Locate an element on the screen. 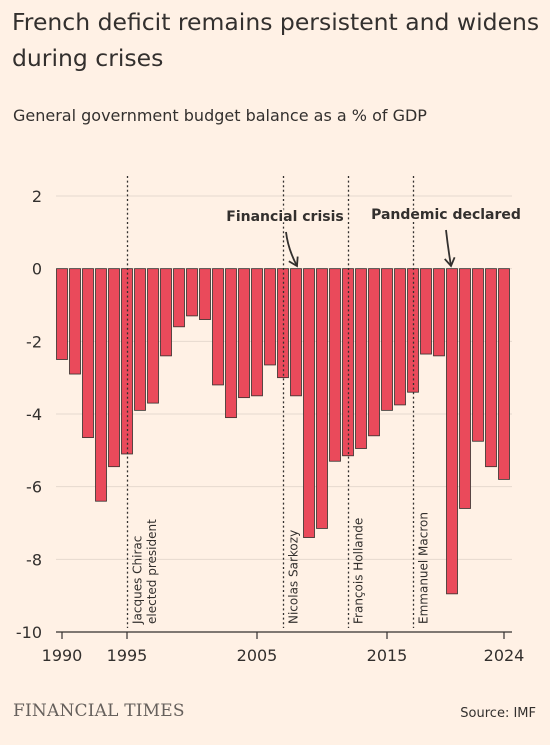 The image size is (550, 745). event-label: elected president is located at coordinates (152, 571).